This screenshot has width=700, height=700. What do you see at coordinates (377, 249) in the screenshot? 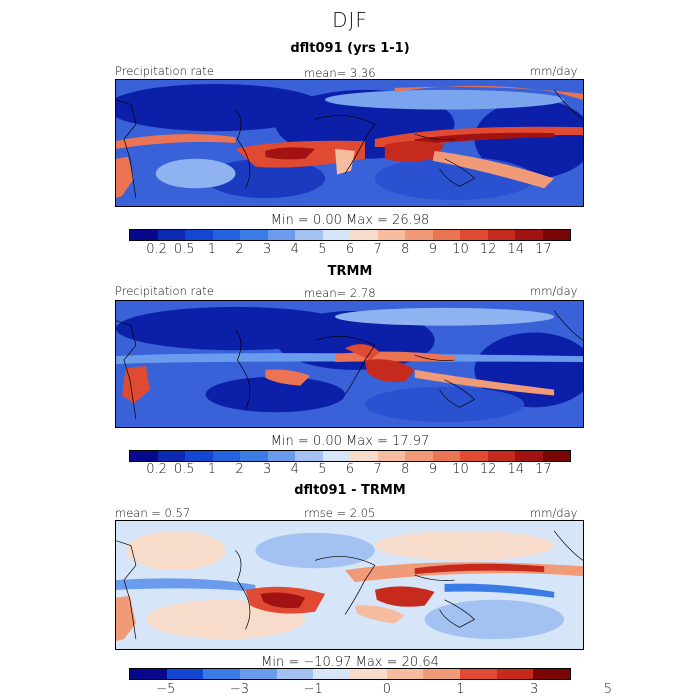
I see `panel-1-colorbar-tick-label: 7` at bounding box center [377, 249].